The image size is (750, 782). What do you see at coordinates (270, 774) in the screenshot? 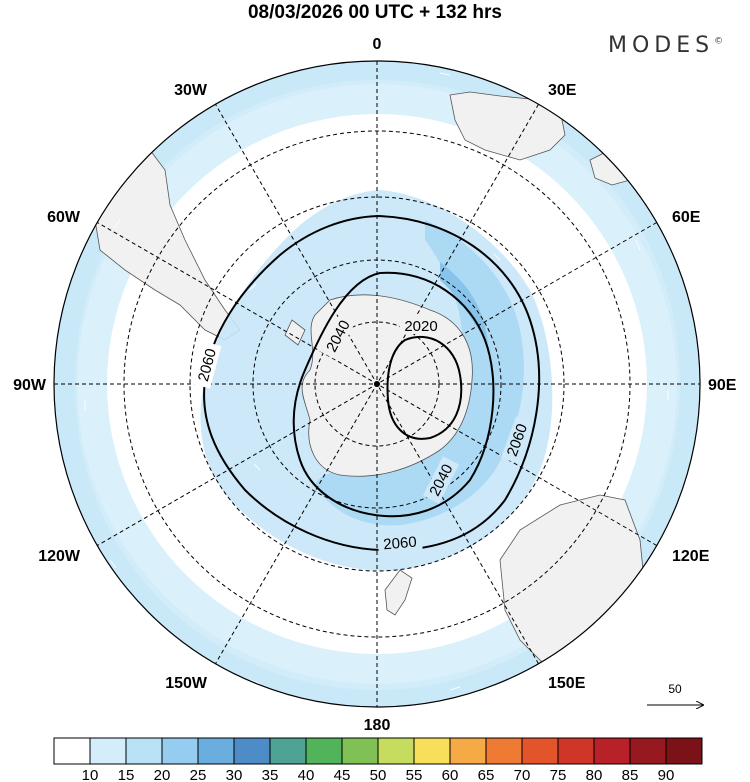
I see `colorbar-tick-label: 35` at bounding box center [270, 774].